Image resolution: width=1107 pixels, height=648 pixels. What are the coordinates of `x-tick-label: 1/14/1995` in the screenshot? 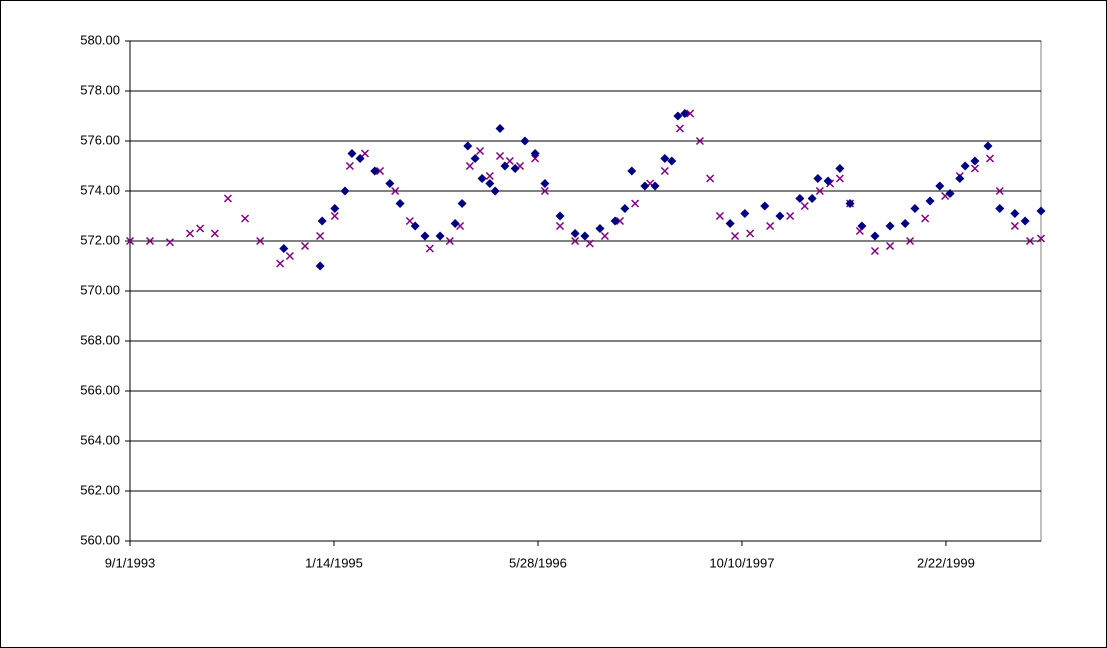 It's located at (334, 562).